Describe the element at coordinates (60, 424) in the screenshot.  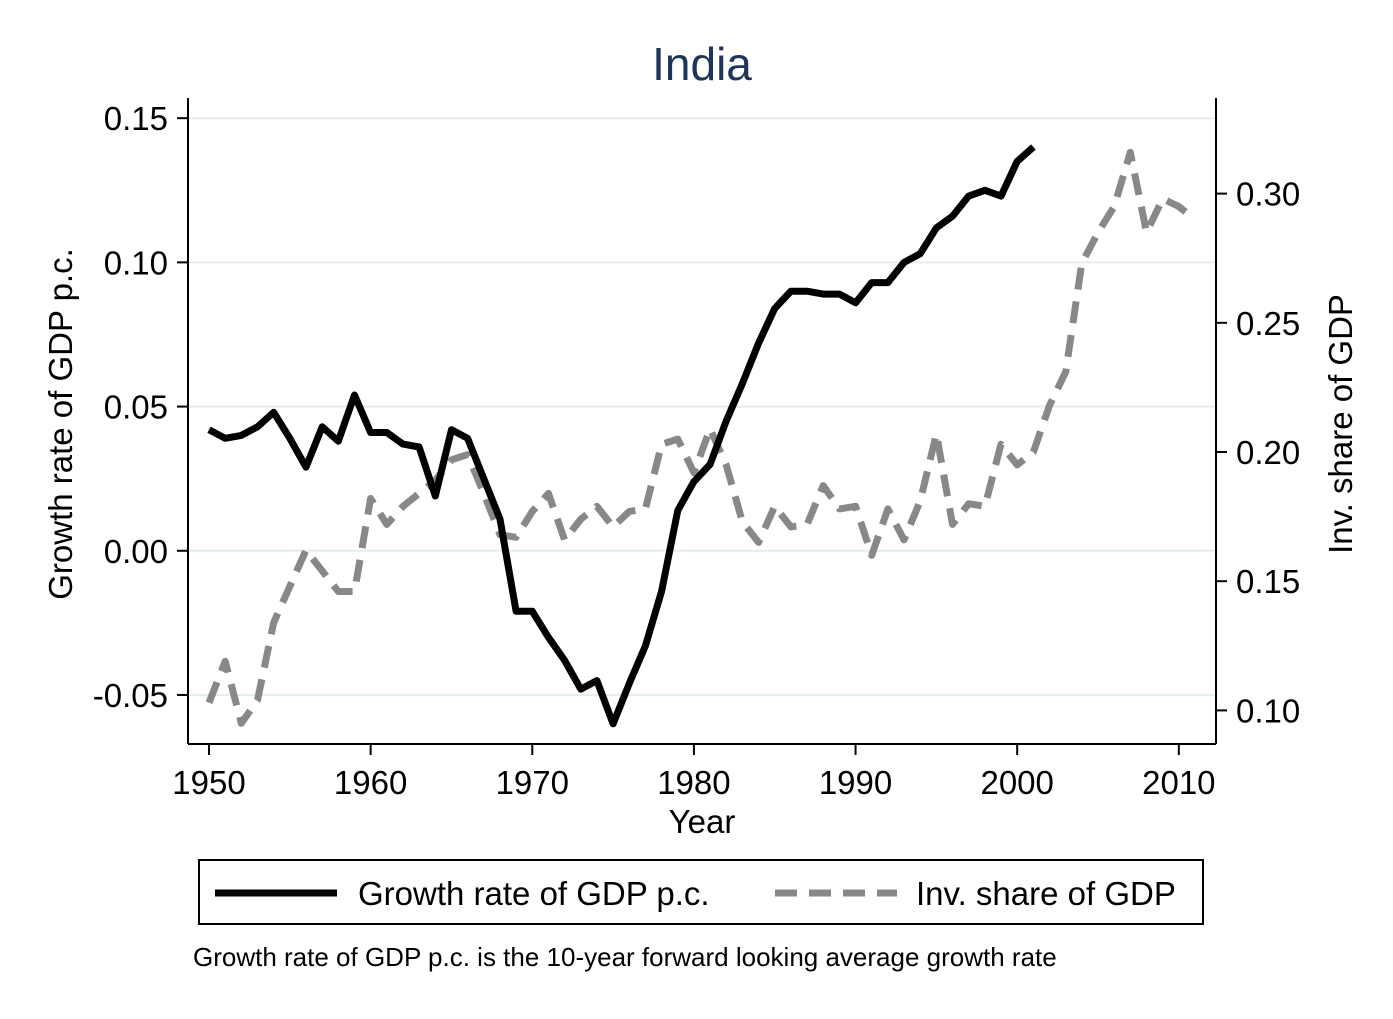
I see `y-left-axis-title: Growth rate of GDP p.c.` at that location.